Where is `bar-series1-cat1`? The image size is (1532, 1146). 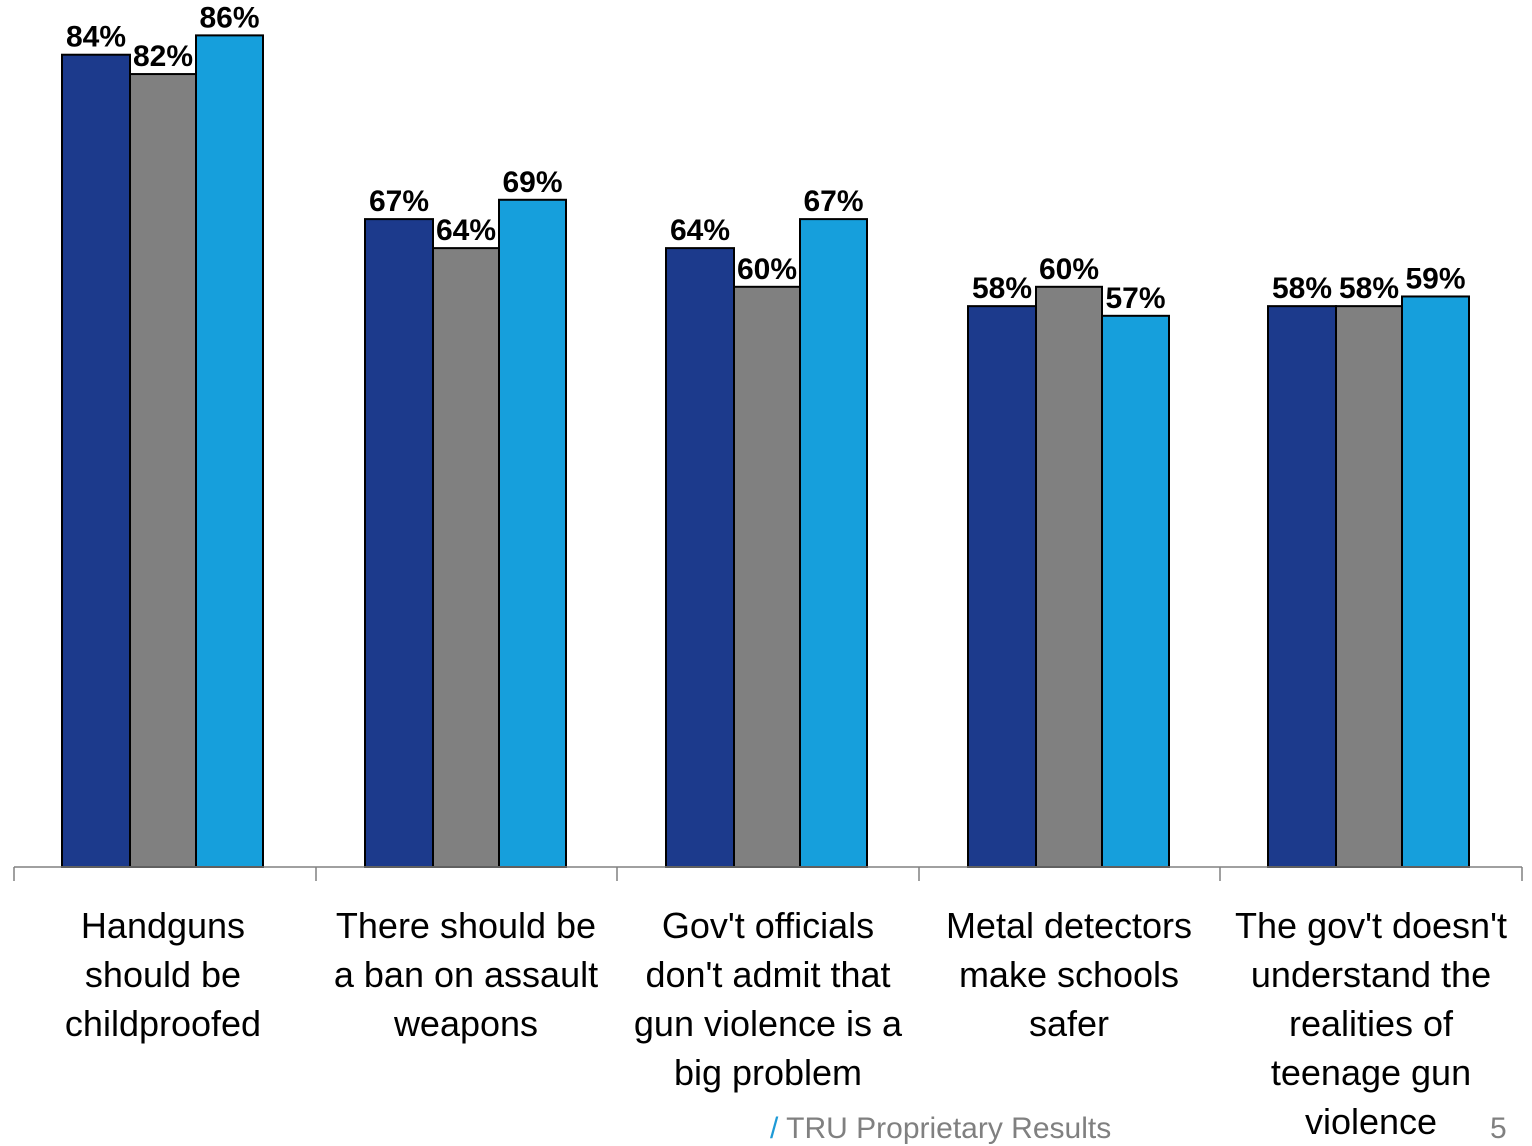
bar-series1-cat1 is located at coordinates (96, 461).